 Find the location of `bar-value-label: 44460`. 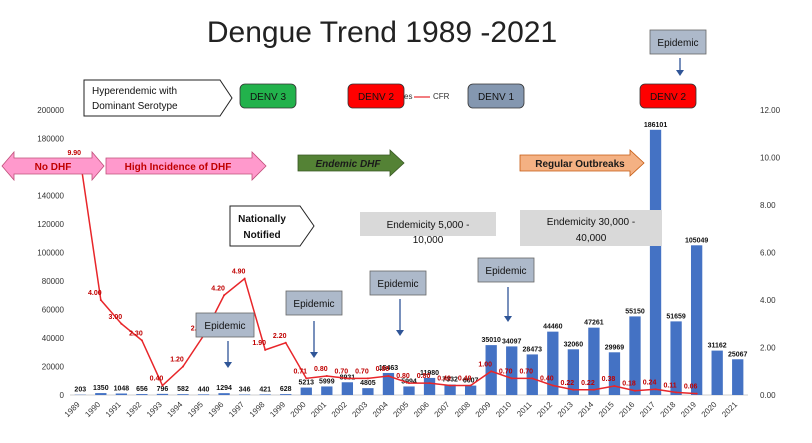

bar-value-label: 44460 is located at coordinates (553, 327).